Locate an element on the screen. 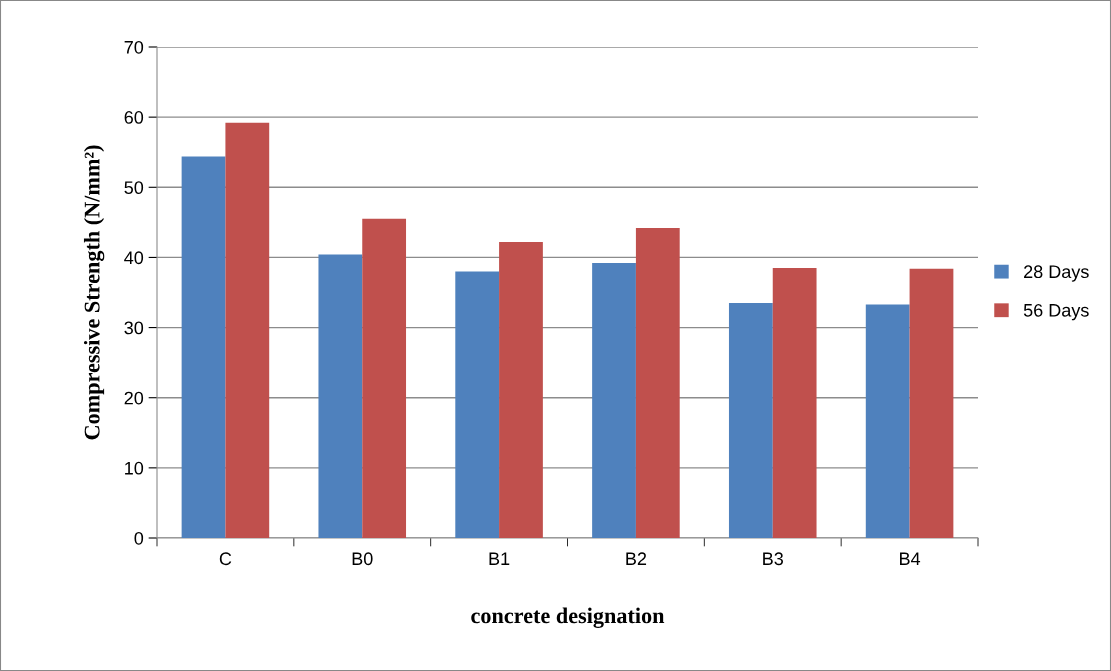  x-axis-title: concrete designation is located at coordinates (568, 617).